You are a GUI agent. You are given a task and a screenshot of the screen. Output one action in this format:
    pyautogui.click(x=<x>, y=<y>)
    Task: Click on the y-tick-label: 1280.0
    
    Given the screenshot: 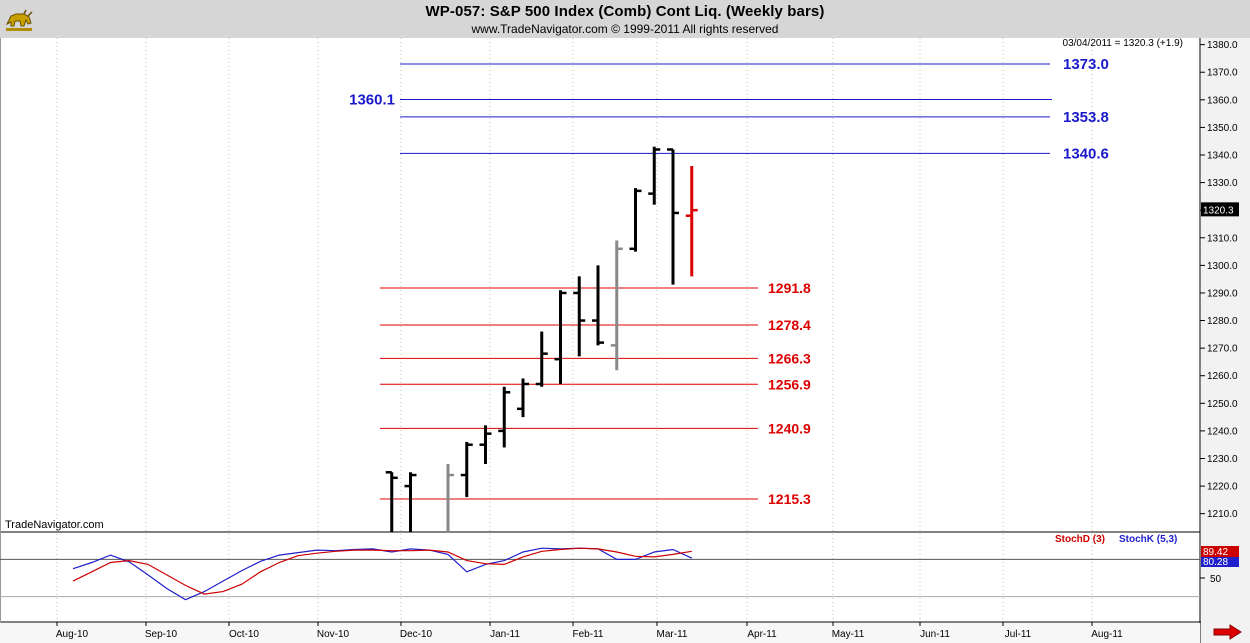 What is the action you would take?
    pyautogui.click(x=1222, y=321)
    